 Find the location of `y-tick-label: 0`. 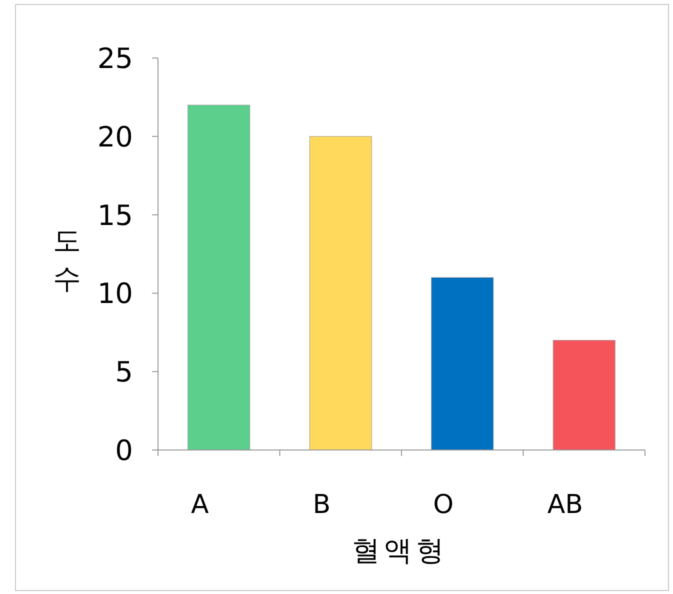

y-tick-label: 0 is located at coordinates (124, 450).